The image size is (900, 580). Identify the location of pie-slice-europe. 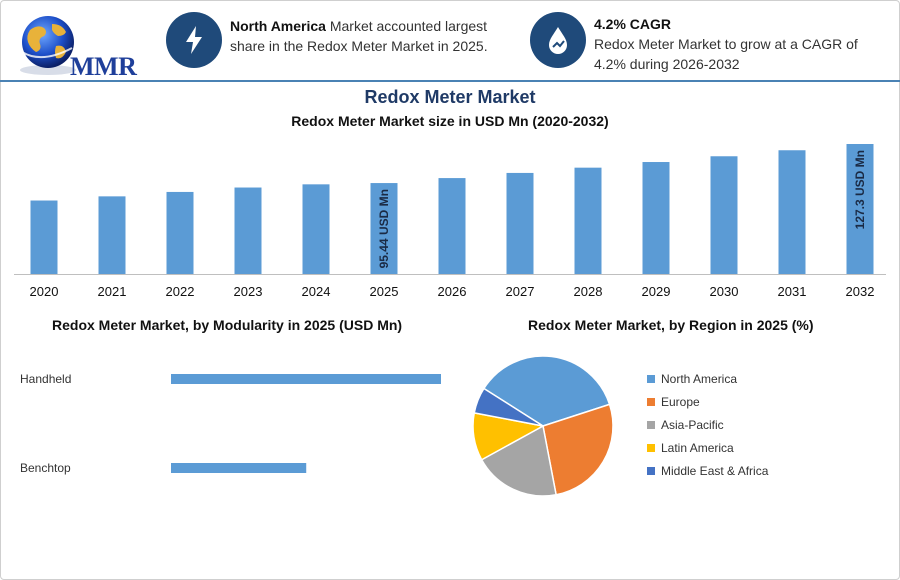
(578, 449).